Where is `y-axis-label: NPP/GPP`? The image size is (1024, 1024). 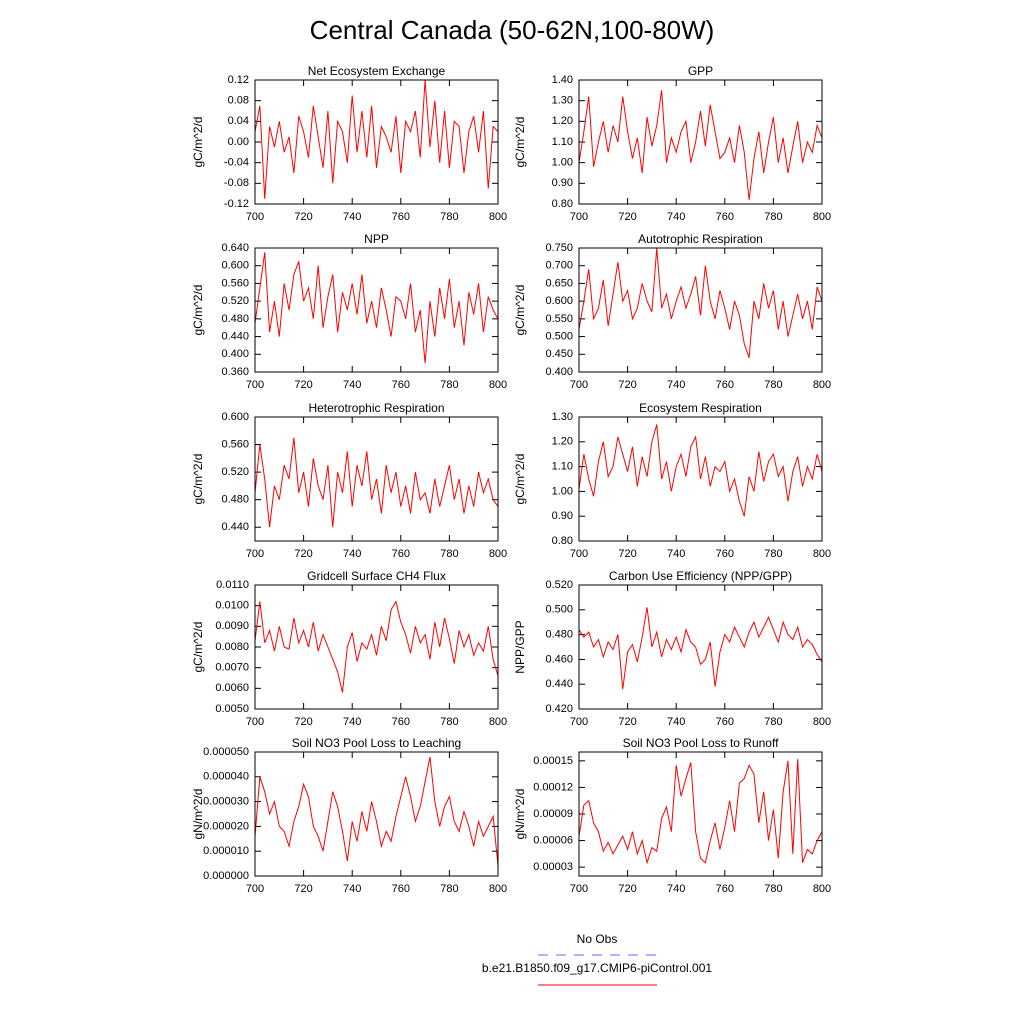
y-axis-label: NPP/GPP is located at coordinates (520, 646).